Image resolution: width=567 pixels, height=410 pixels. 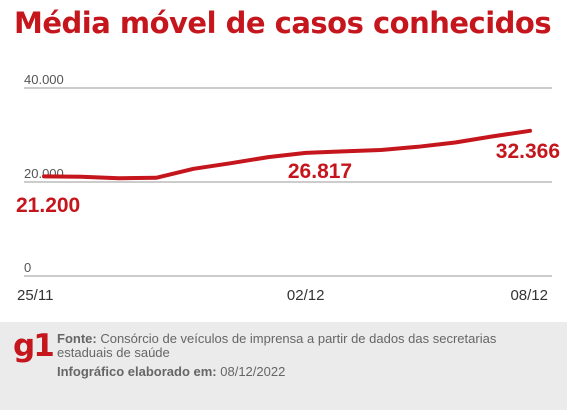 I want to click on credit-note: Infográfico elaborado em: 08/12/2022, so click(x=171, y=372).